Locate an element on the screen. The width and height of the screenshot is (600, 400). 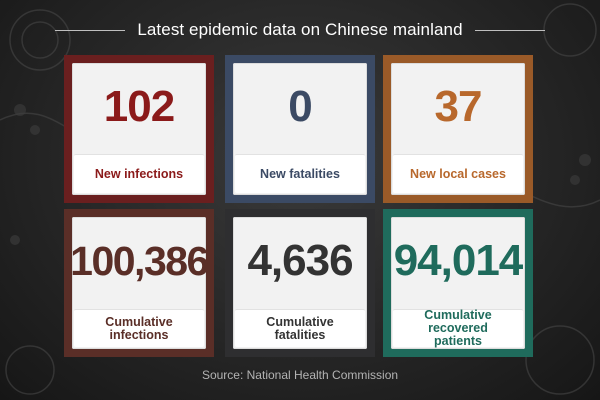
card-cumulative-recovered: 94,014 Cumulative recovered patients is located at coordinates (458, 283).